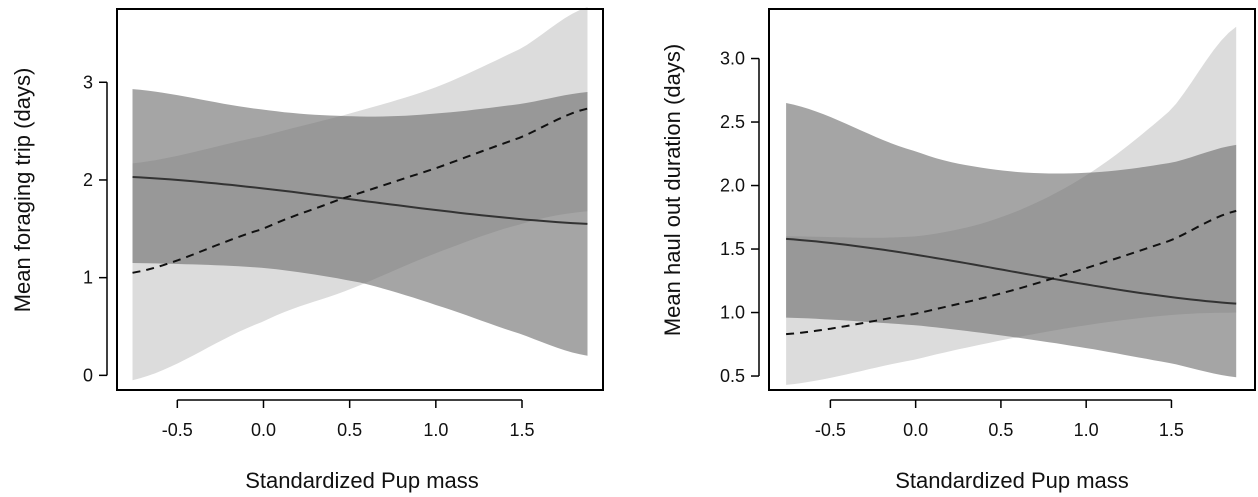 The width and height of the screenshot is (1258, 497). What do you see at coordinates (732, 122) in the screenshot?
I see `y-tick-label: 2.5` at bounding box center [732, 122].